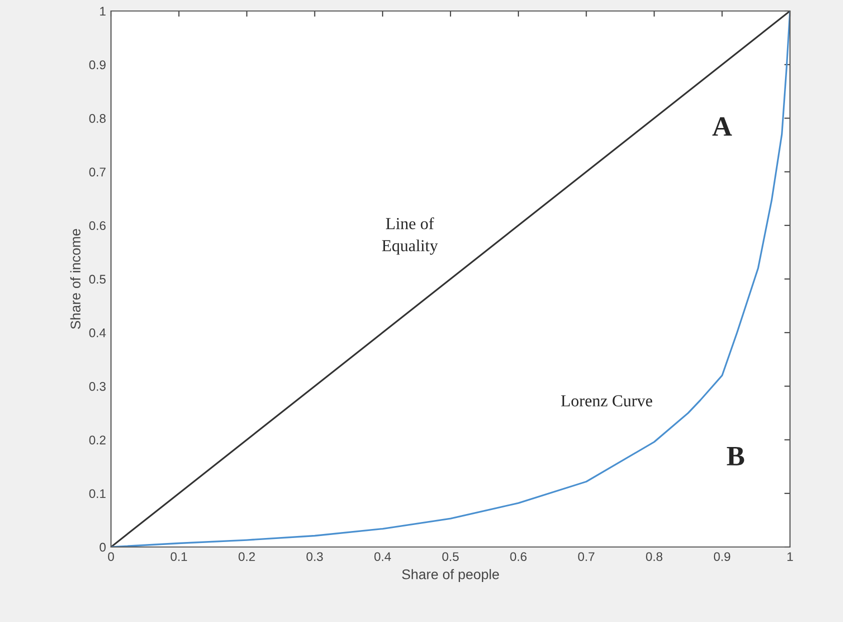 The height and width of the screenshot is (622, 843). What do you see at coordinates (722, 126) in the screenshot?
I see `annotation: A` at bounding box center [722, 126].